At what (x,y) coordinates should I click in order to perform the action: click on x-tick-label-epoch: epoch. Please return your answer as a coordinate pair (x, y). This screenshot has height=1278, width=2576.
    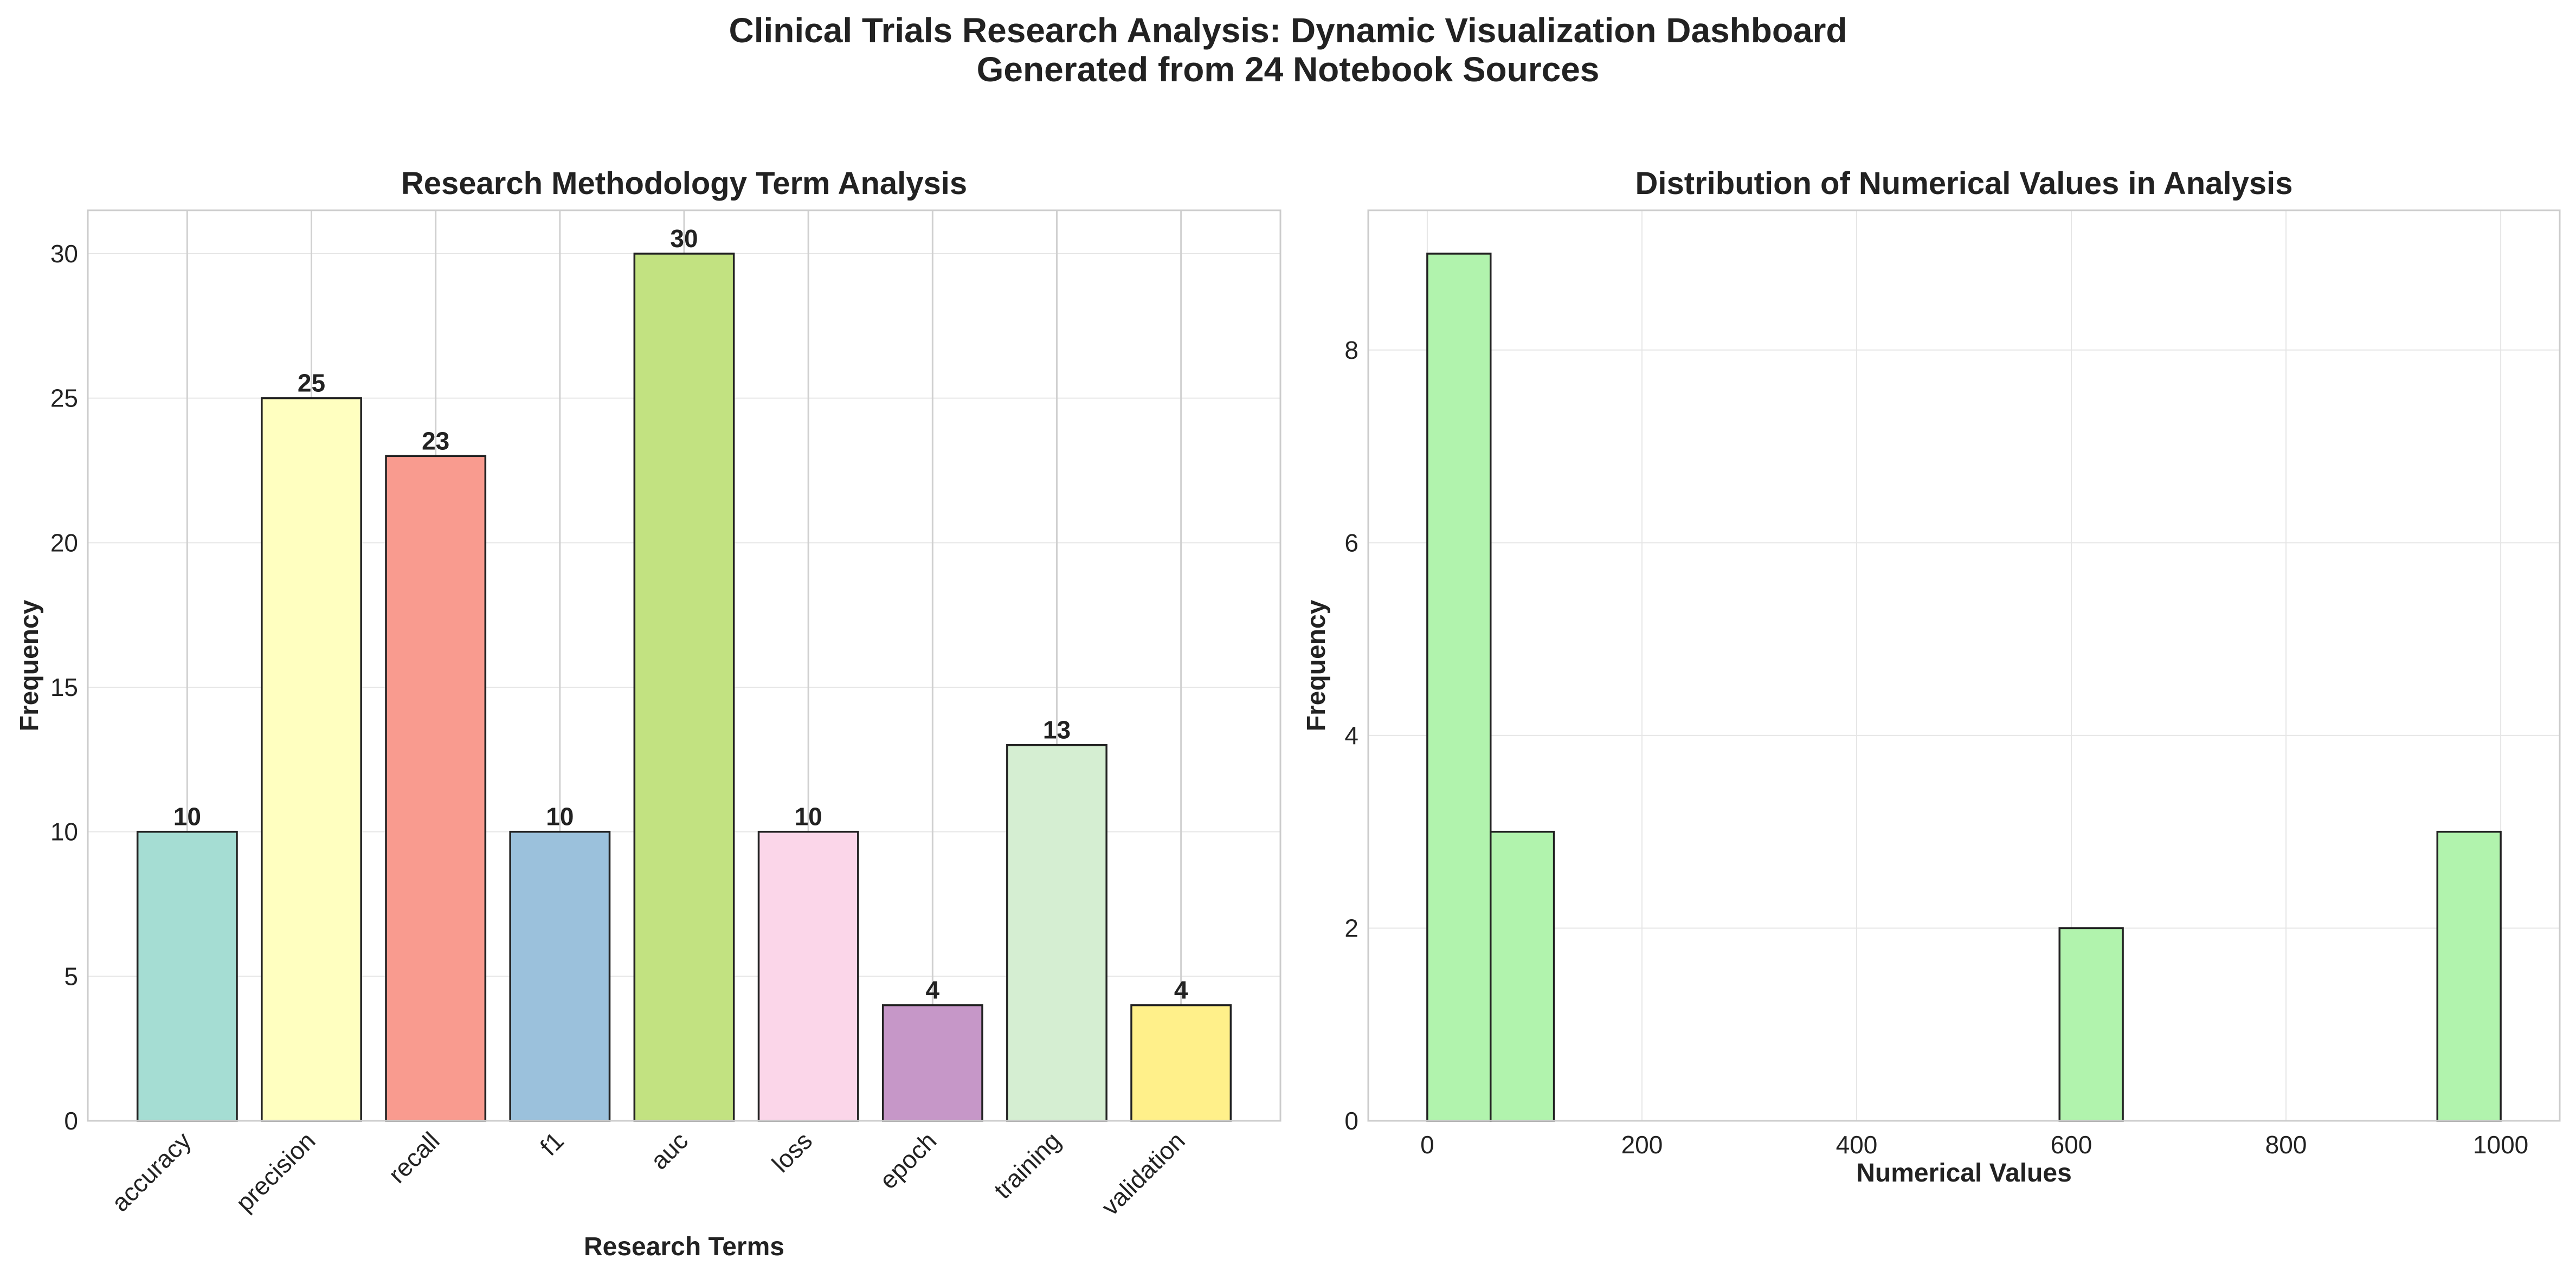
    Looking at the image, I should click on (908, 1160).